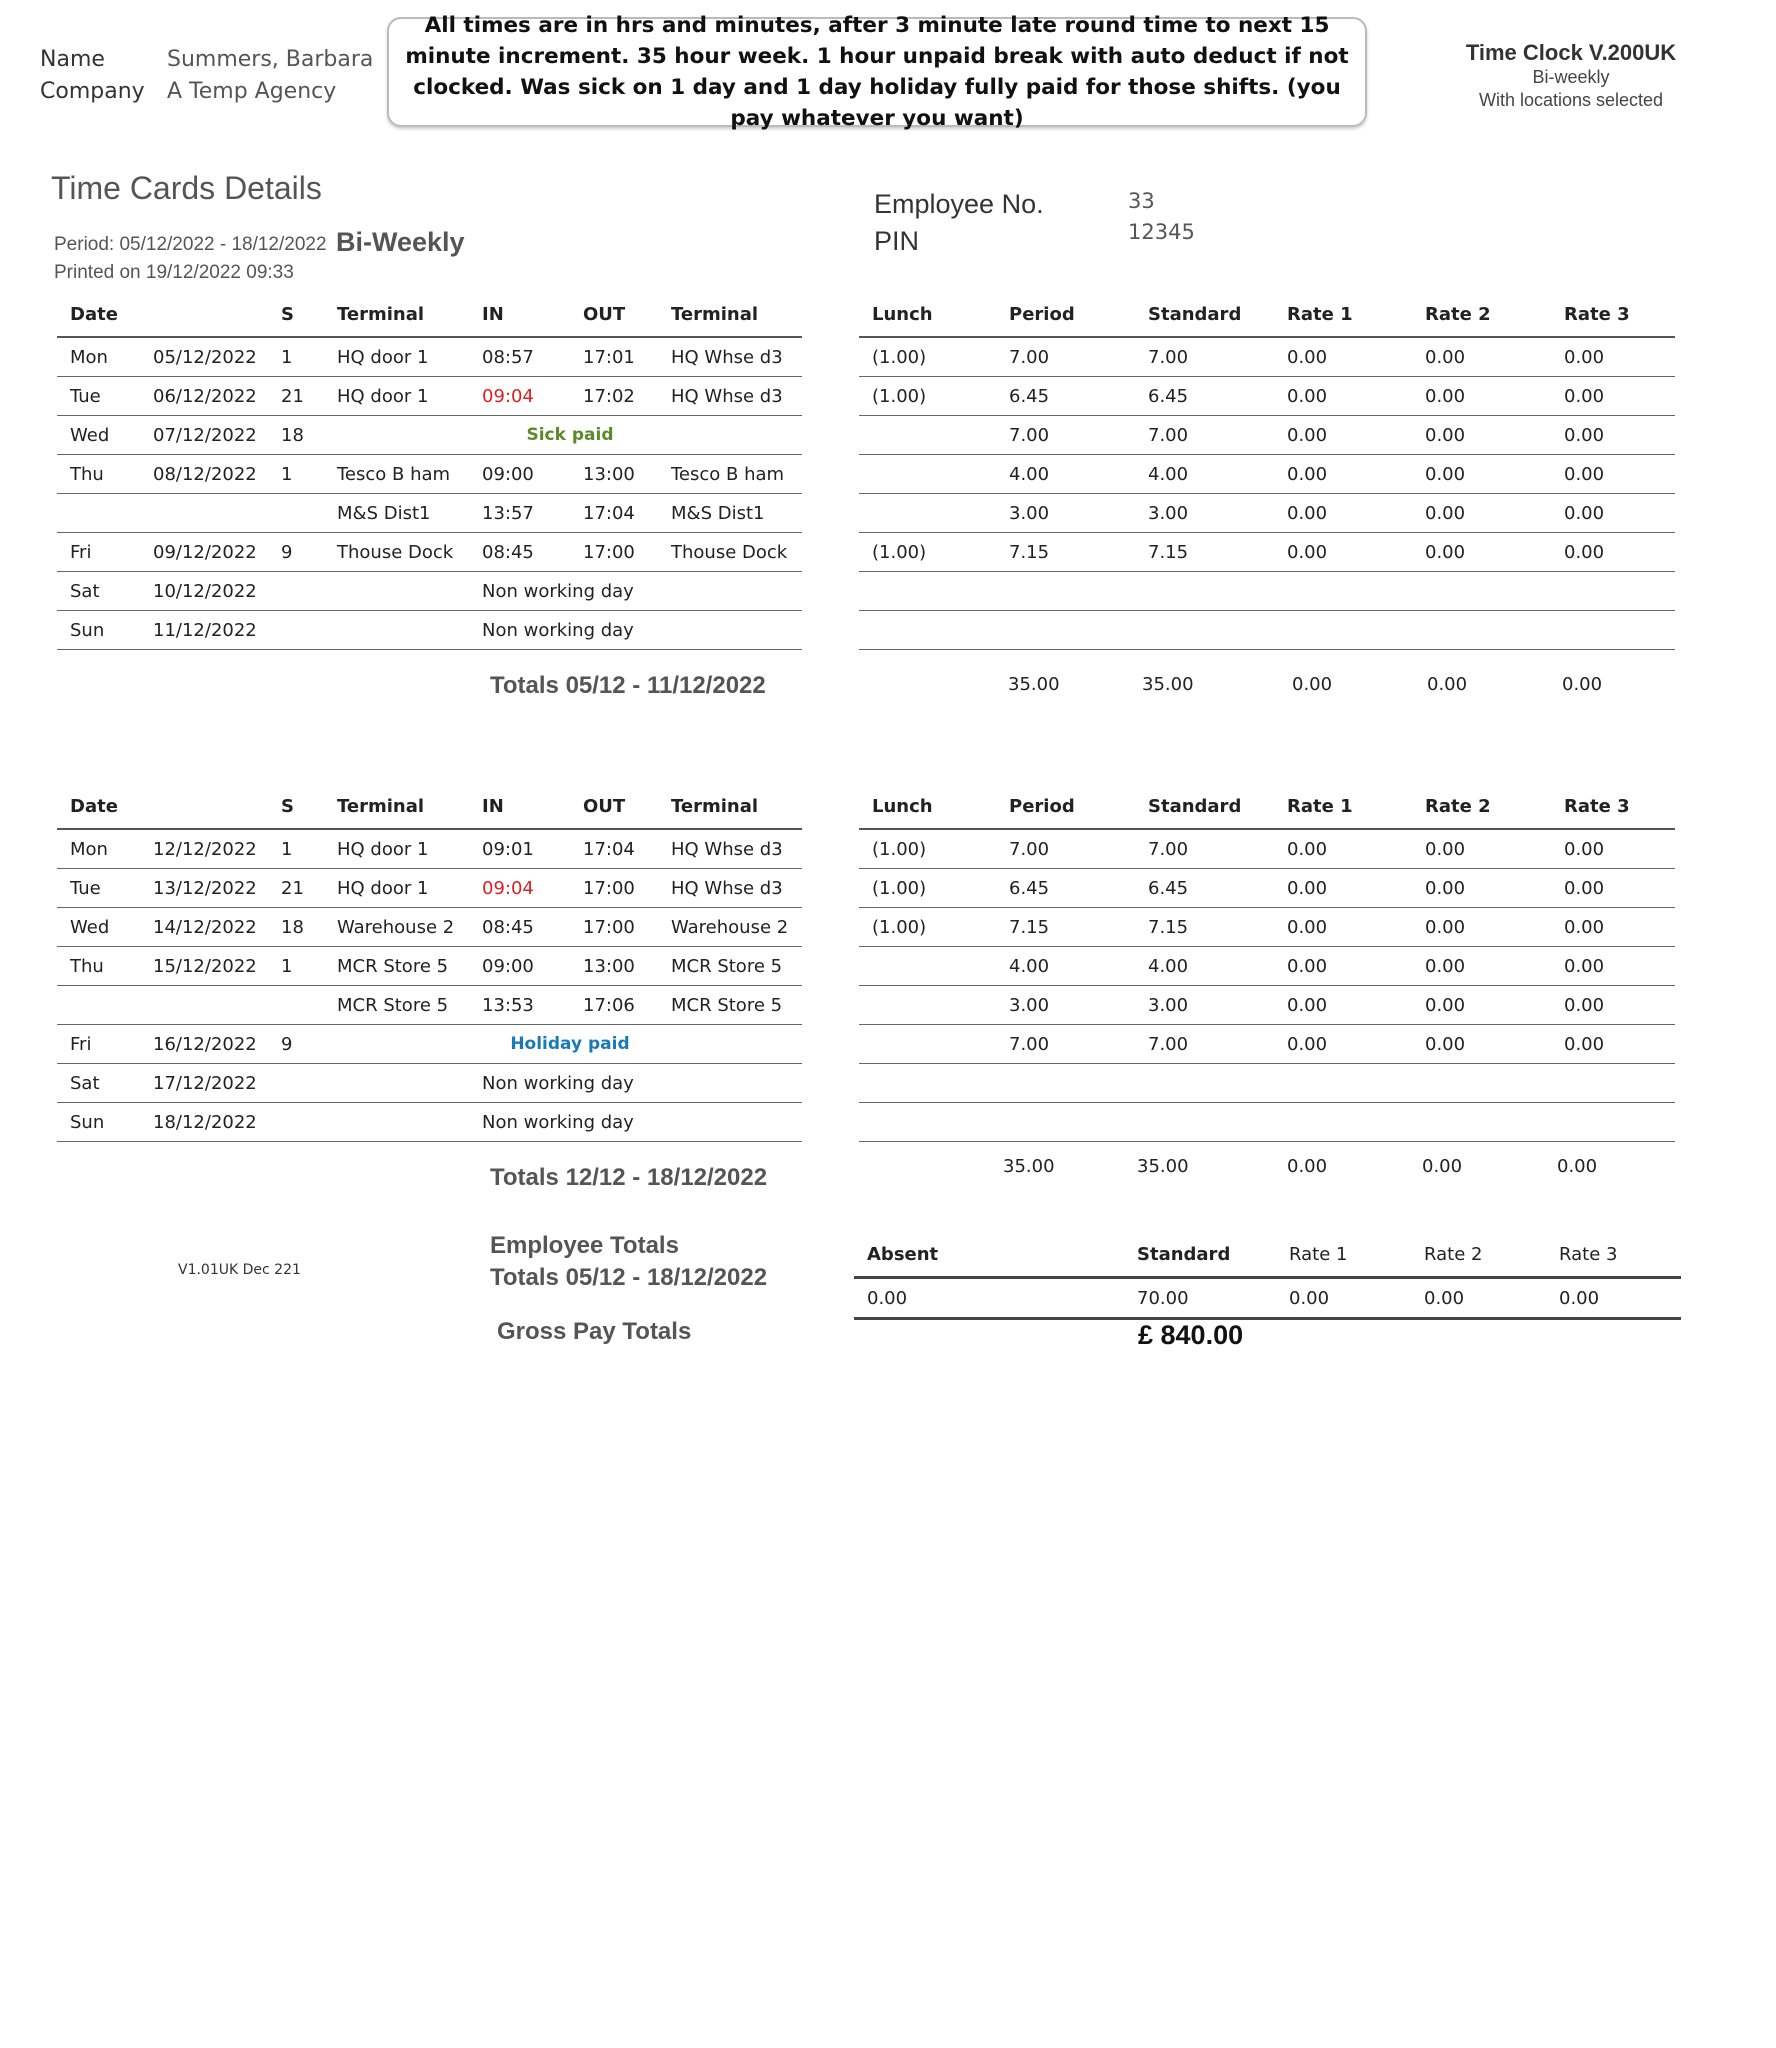 This screenshot has width=1776, height=2048. What do you see at coordinates (1481, 315) in the screenshot?
I see `column-header: Rate 2` at bounding box center [1481, 315].